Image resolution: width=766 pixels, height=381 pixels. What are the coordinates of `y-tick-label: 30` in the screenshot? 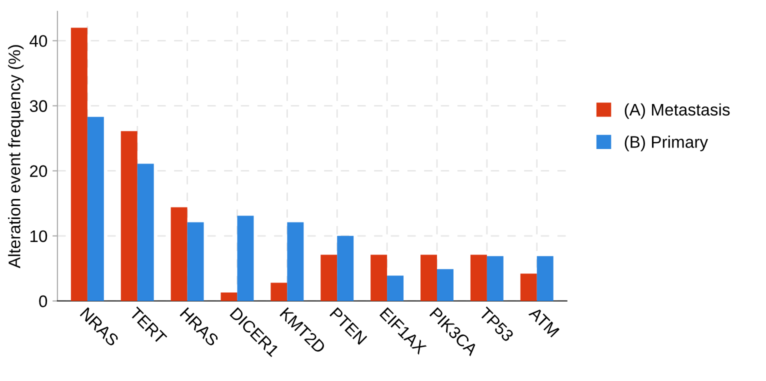 It's located at (39, 106).